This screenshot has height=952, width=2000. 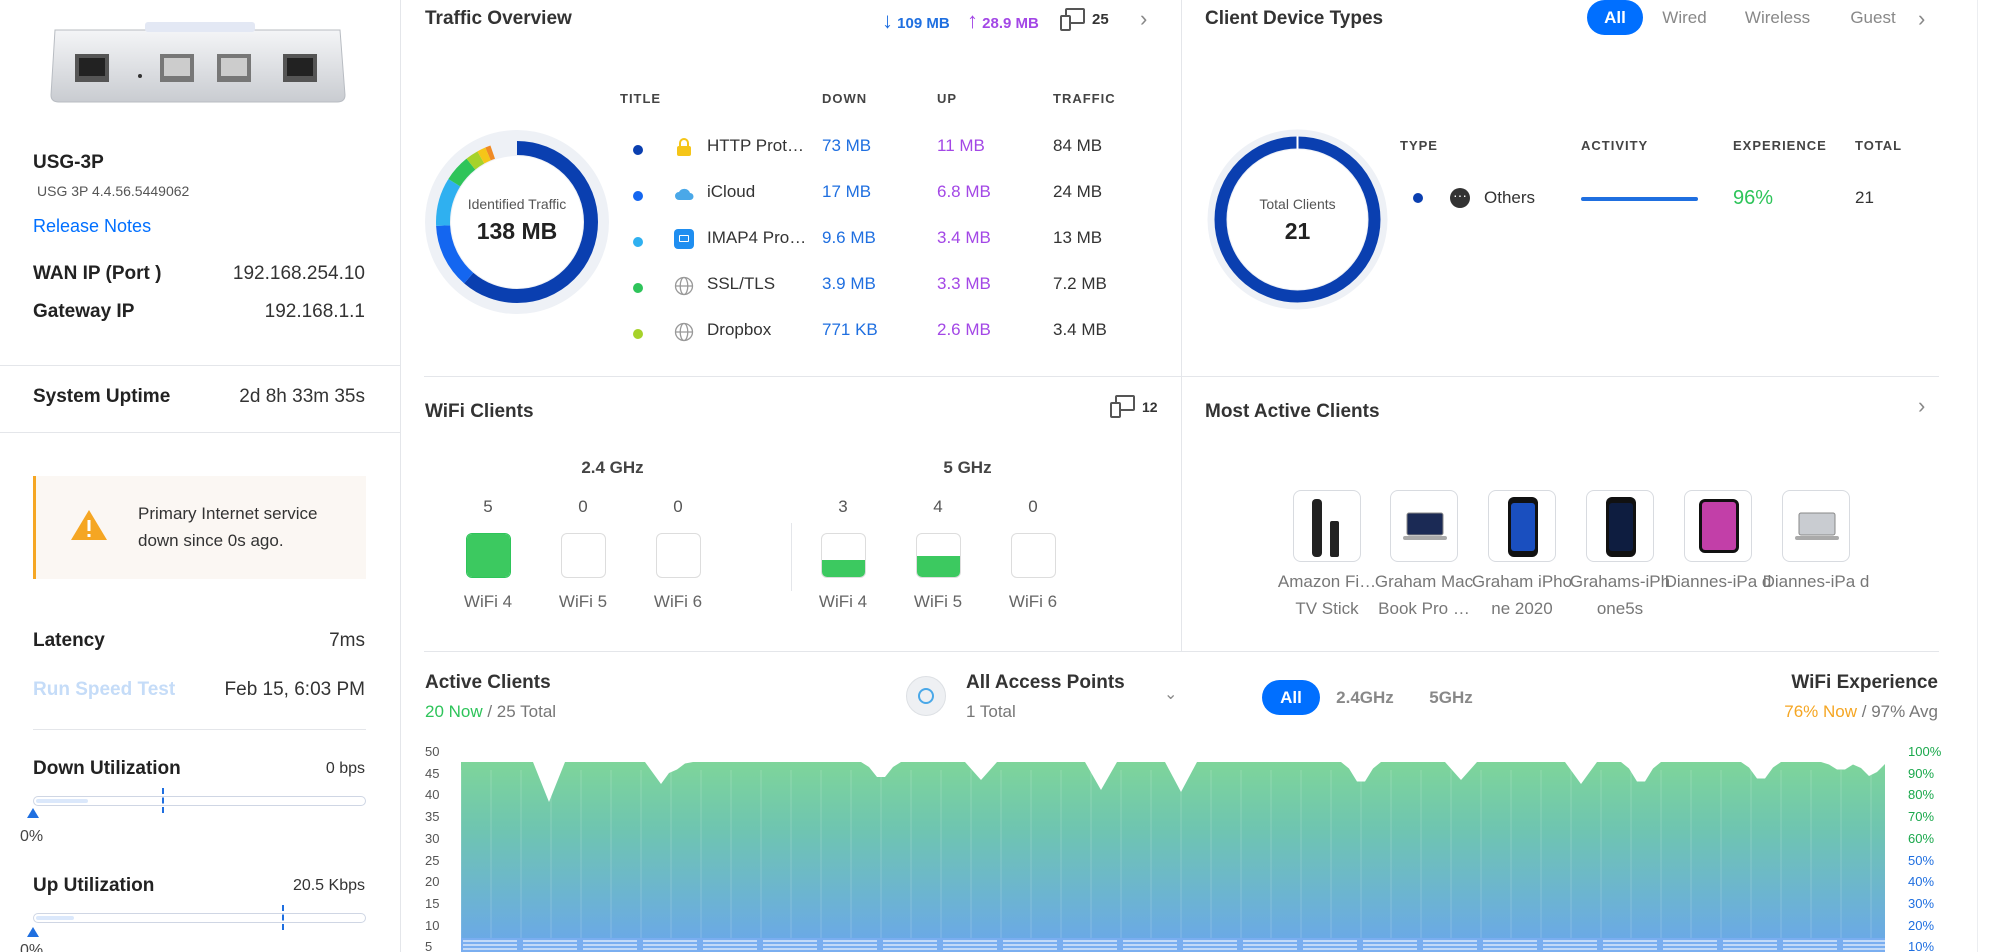 What do you see at coordinates (517, 231) in the screenshot?
I see `traffic-donut-value: 138 MB` at bounding box center [517, 231].